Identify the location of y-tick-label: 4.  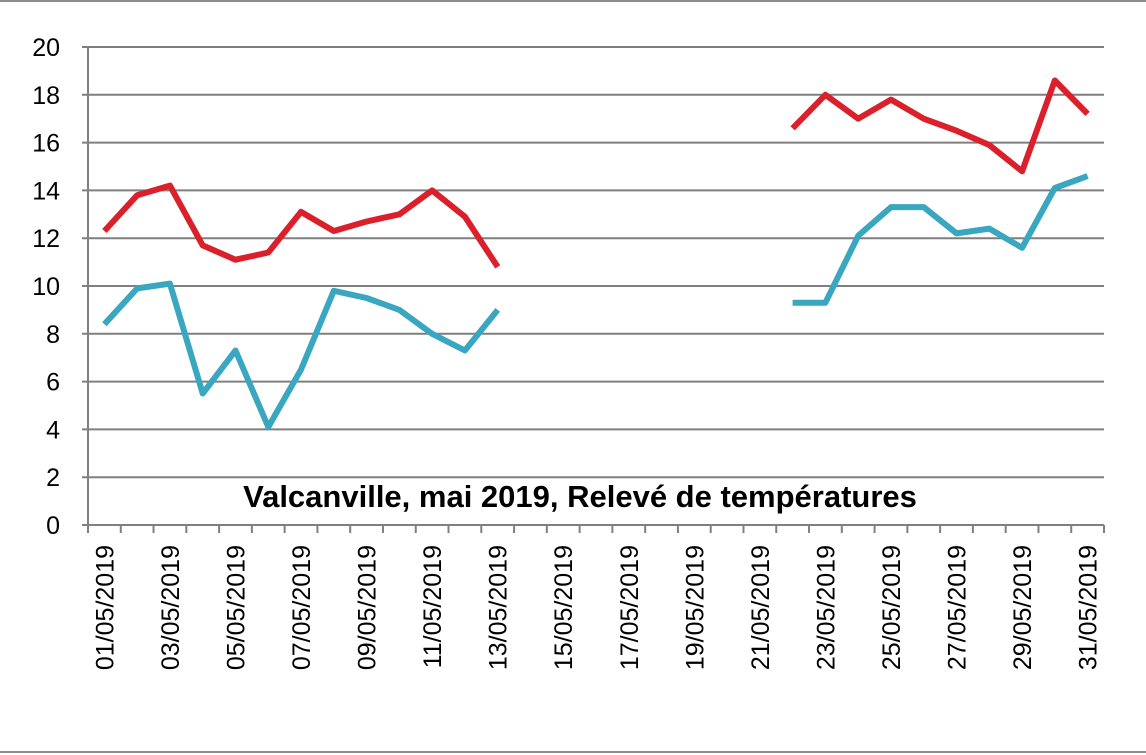
(53, 430).